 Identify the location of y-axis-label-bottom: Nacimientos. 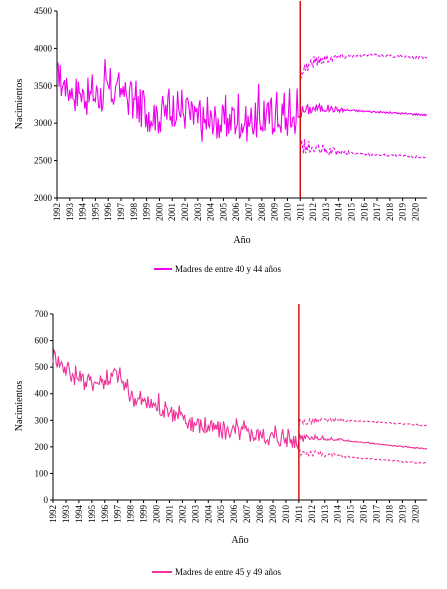
(19, 406).